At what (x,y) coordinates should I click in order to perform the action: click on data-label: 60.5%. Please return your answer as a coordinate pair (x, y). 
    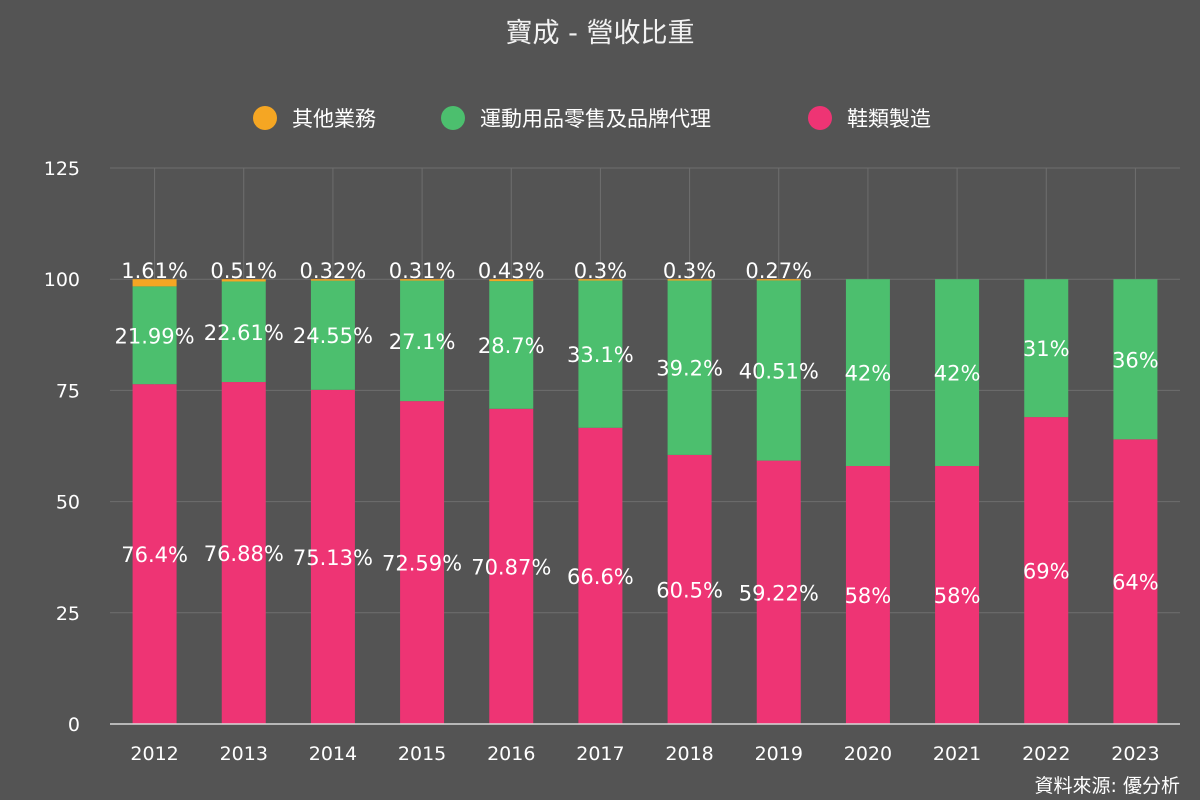
    Looking at the image, I should click on (689, 590).